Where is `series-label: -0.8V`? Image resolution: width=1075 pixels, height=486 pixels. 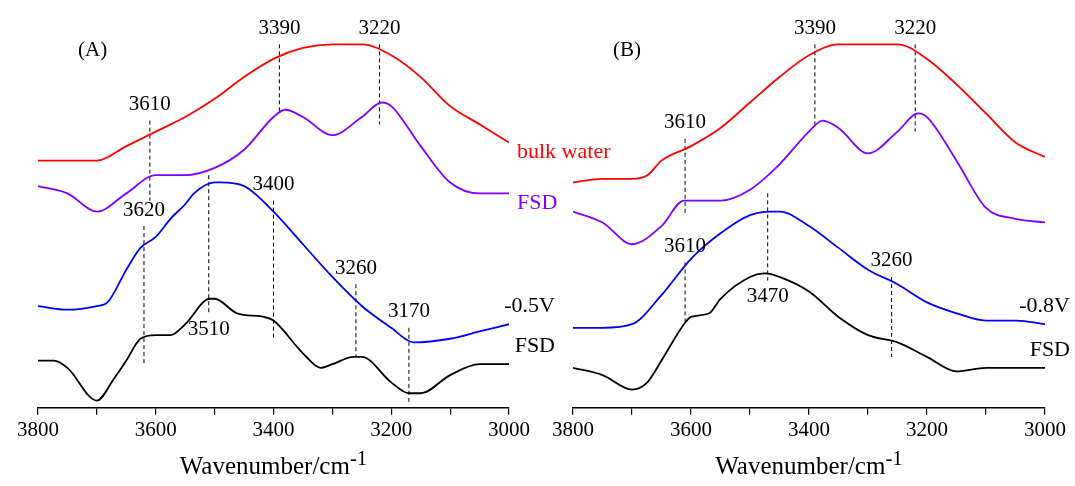
series-label: -0.8V is located at coordinates (1045, 304).